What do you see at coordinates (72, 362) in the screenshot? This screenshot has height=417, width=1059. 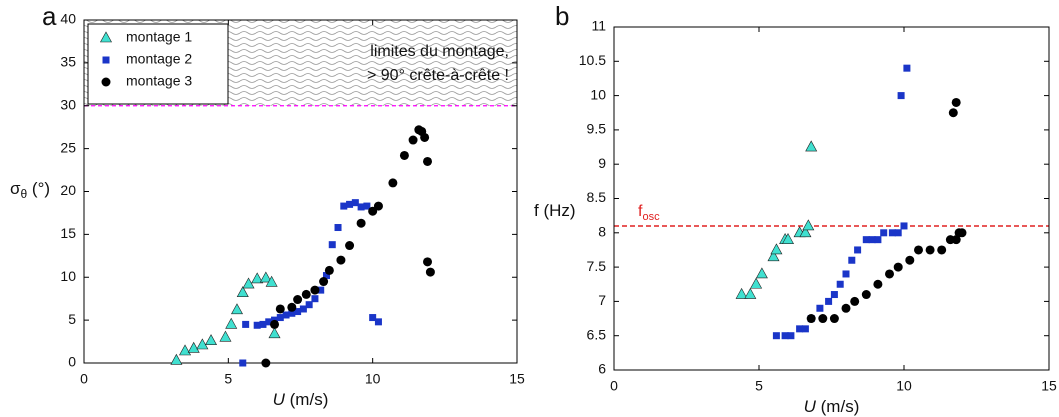 I see `y-tick-label: 0` at bounding box center [72, 362].